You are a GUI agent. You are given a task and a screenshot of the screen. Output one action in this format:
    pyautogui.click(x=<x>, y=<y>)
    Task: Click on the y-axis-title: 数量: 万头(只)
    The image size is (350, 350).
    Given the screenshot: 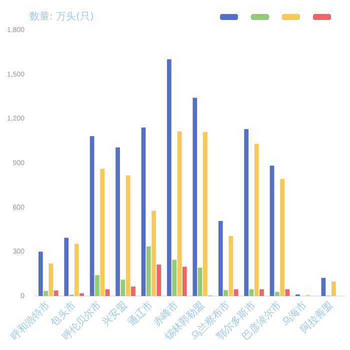 What is the action you would take?
    pyautogui.click(x=62, y=16)
    